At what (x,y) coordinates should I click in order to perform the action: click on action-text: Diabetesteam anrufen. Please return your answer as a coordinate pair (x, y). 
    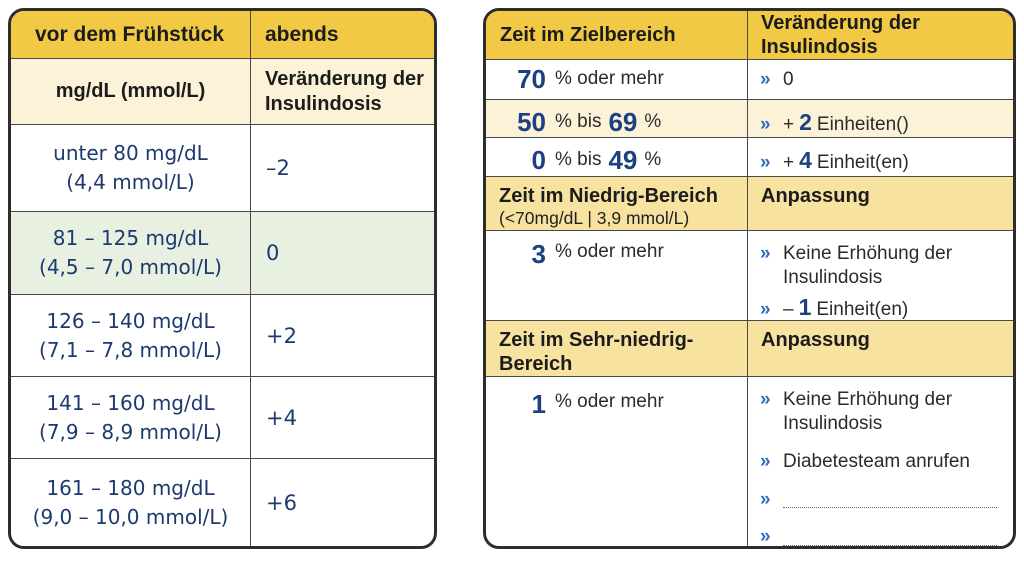
    Looking at the image, I should click on (876, 461).